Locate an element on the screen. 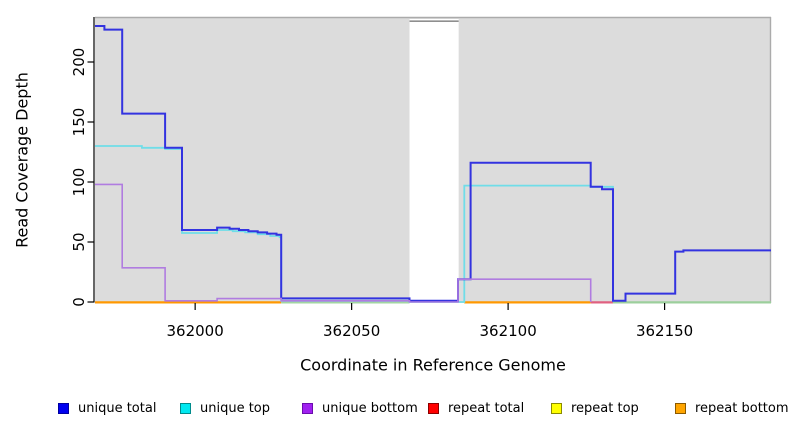 The image size is (792, 432). legend-item-repeat-top: repeat top is located at coordinates (595, 408).